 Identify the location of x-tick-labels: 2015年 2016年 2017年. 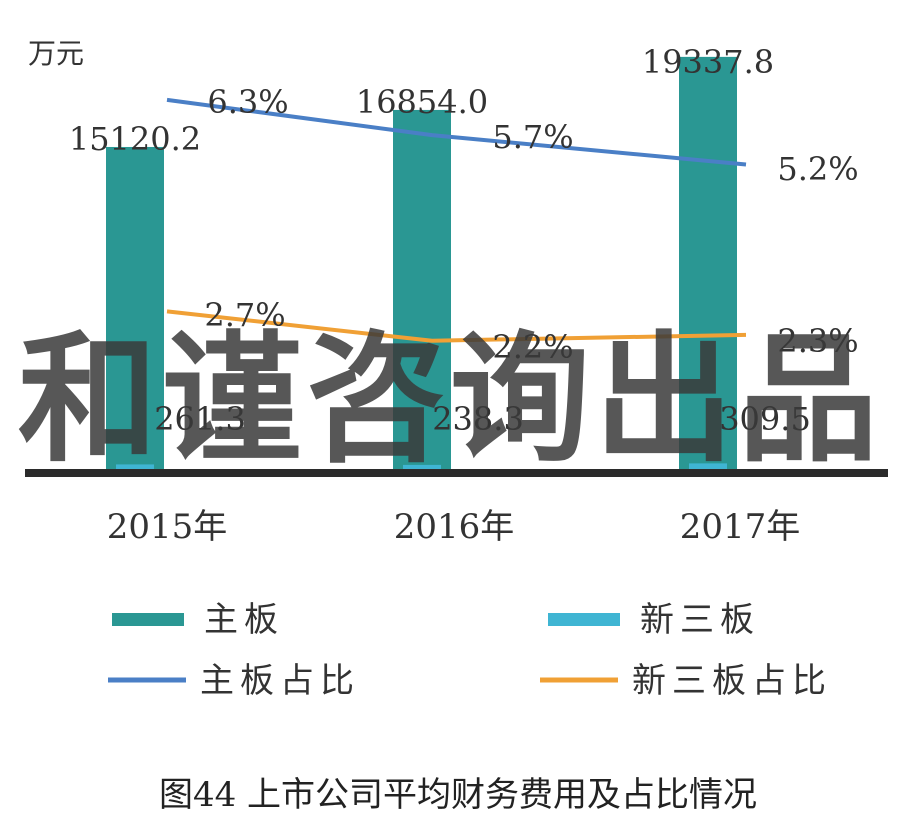
(454, 527).